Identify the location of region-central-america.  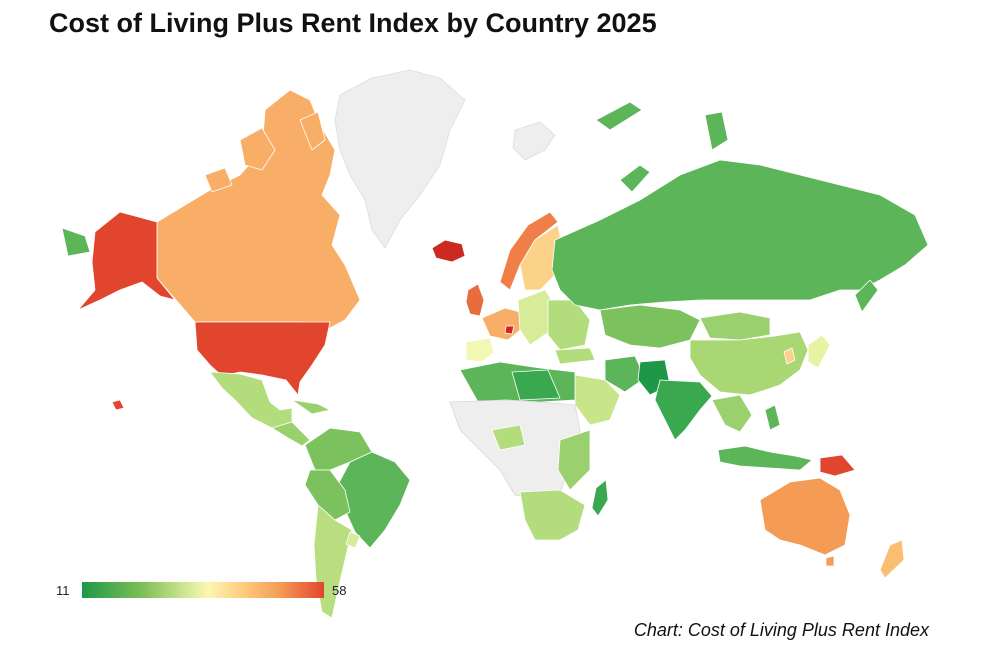
(291, 434).